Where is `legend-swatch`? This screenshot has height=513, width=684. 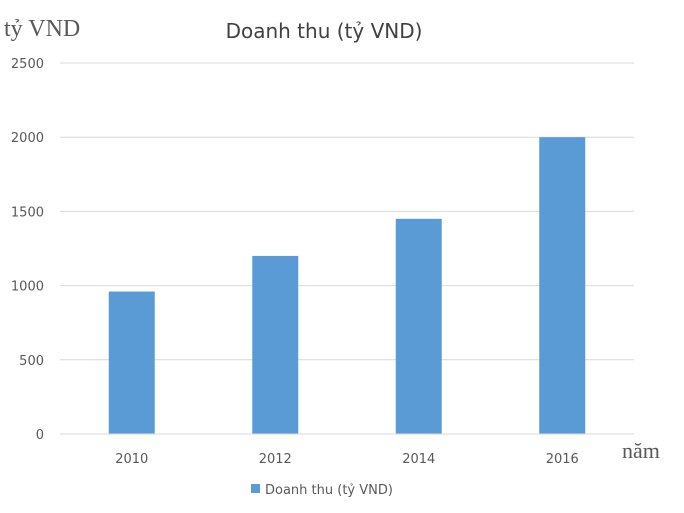 legend-swatch is located at coordinates (255, 488).